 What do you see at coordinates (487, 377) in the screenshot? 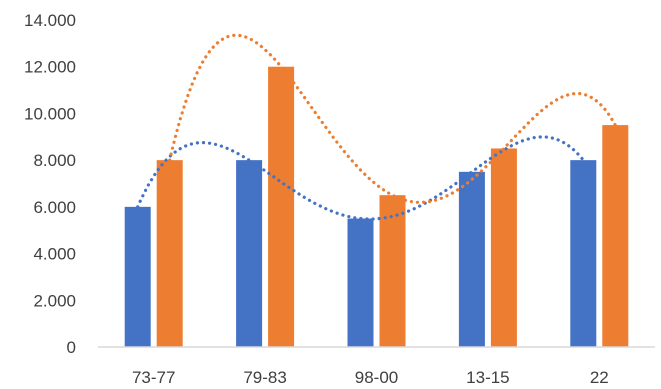
I see `x-tick-label: 13-15` at bounding box center [487, 377].